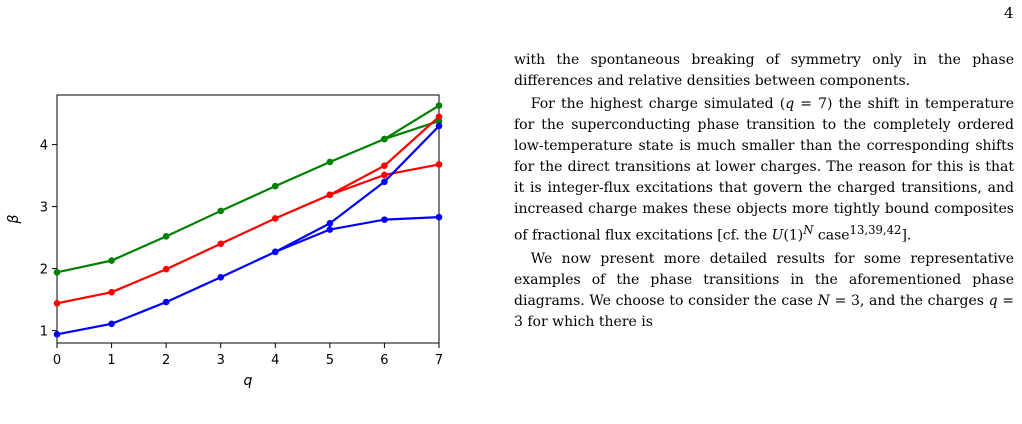  Describe the element at coordinates (44, 208) in the screenshot. I see `y-tick-label: 3` at that location.